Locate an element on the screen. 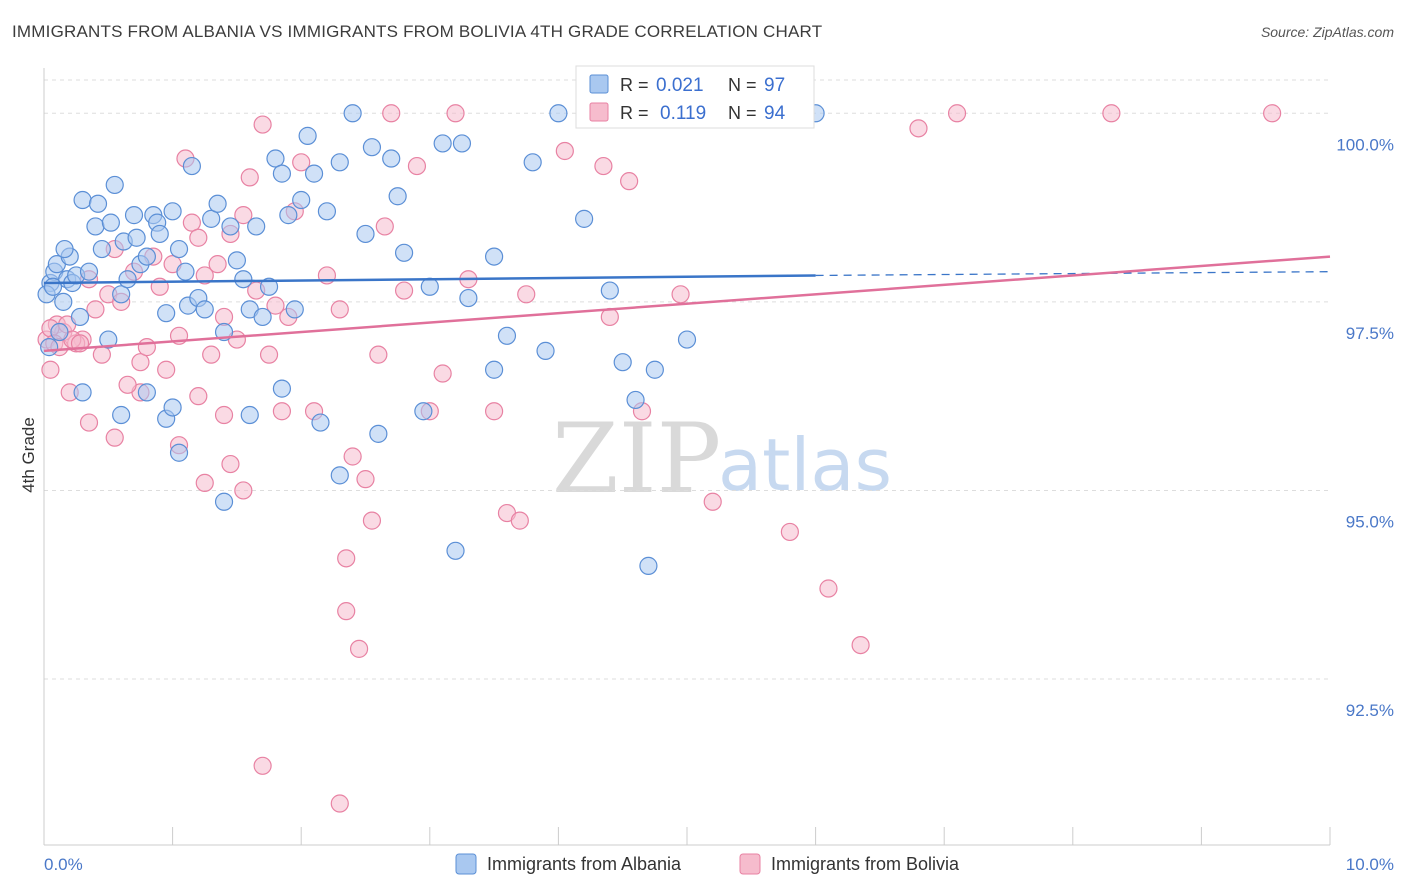 The height and width of the screenshot is (892, 1406). bottom-legend-albania-swatch is located at coordinates (466, 864).